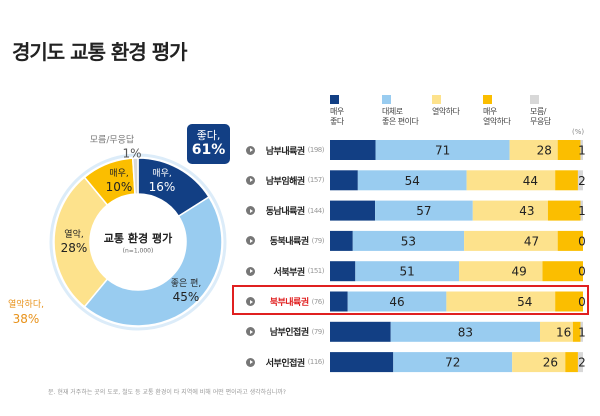 This screenshot has width=600, height=416. I want to click on legend-item: 매우 좋다, so click(337, 111).